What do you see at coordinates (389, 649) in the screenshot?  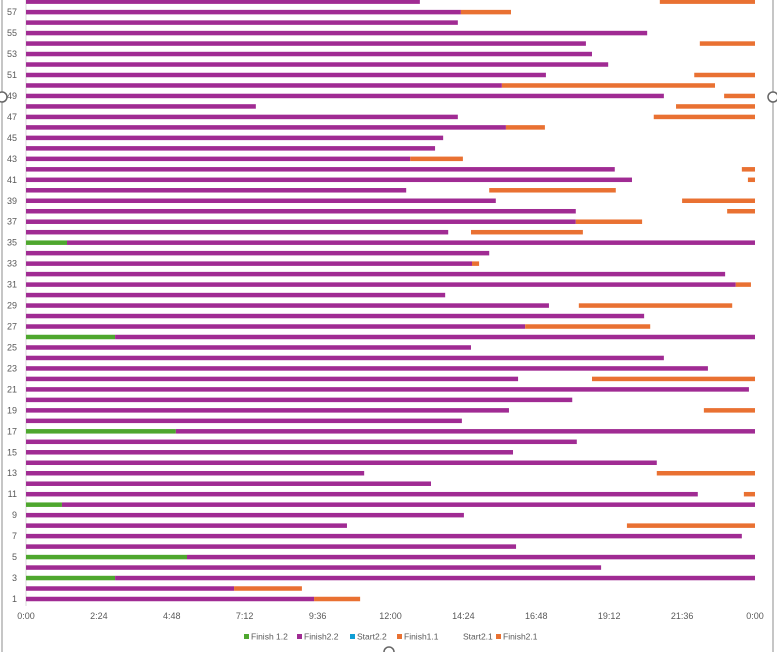 I see `resize-handle-bottom` at bounding box center [389, 649].